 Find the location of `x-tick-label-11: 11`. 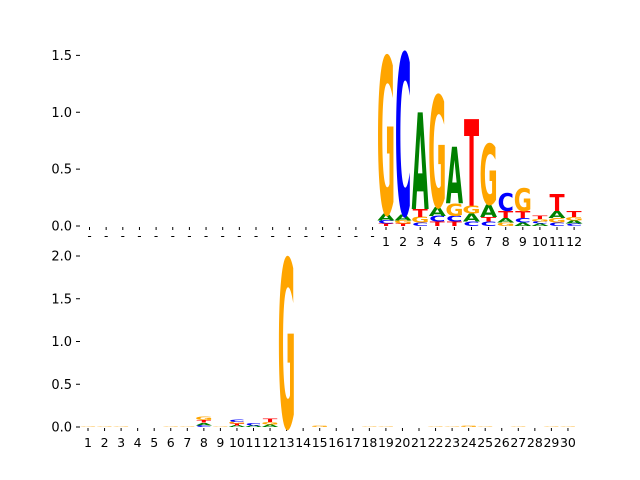

x-tick-label-11: 11 is located at coordinates (254, 442).